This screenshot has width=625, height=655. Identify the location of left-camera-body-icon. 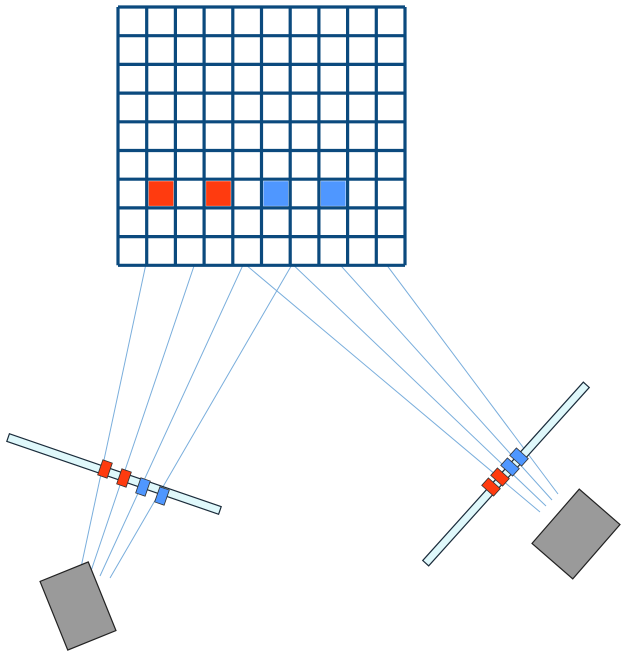
(78, 606).